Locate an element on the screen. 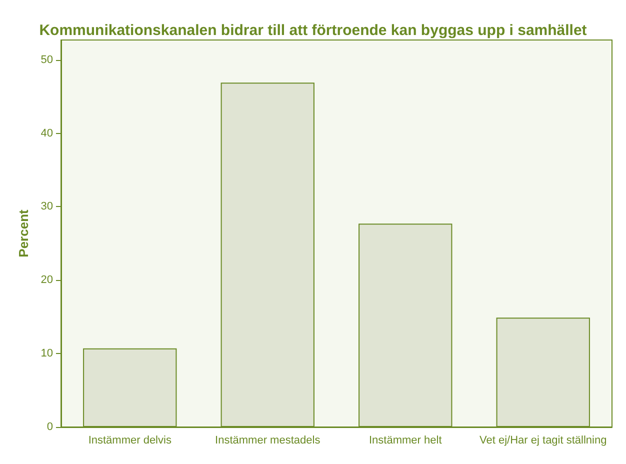 Image resolution: width=626 pixels, height=464 pixels. y-tick-label: 40 is located at coordinates (46, 133).